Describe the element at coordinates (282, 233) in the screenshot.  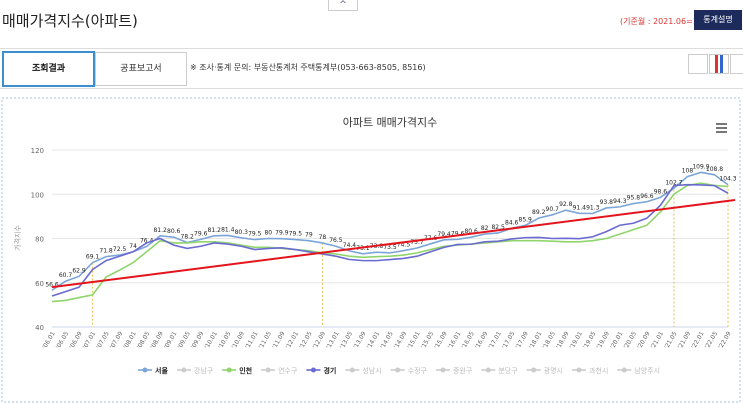
I see `data-label: 79.9` at that location.